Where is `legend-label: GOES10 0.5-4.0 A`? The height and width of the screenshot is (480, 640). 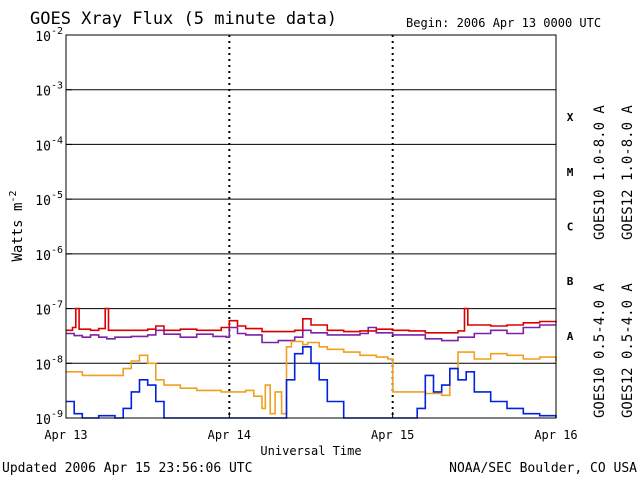 legend-label: GOES10 0.5-4.0 A is located at coordinates (600, 350).